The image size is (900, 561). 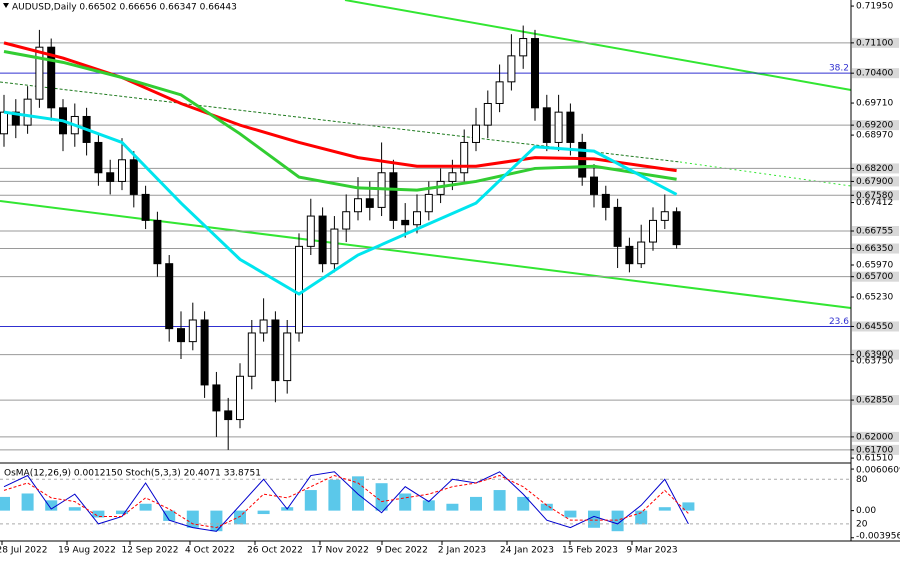 What do you see at coordinates (874, 7) in the screenshot?
I see `y-tick-label: 0.71950` at bounding box center [874, 7].